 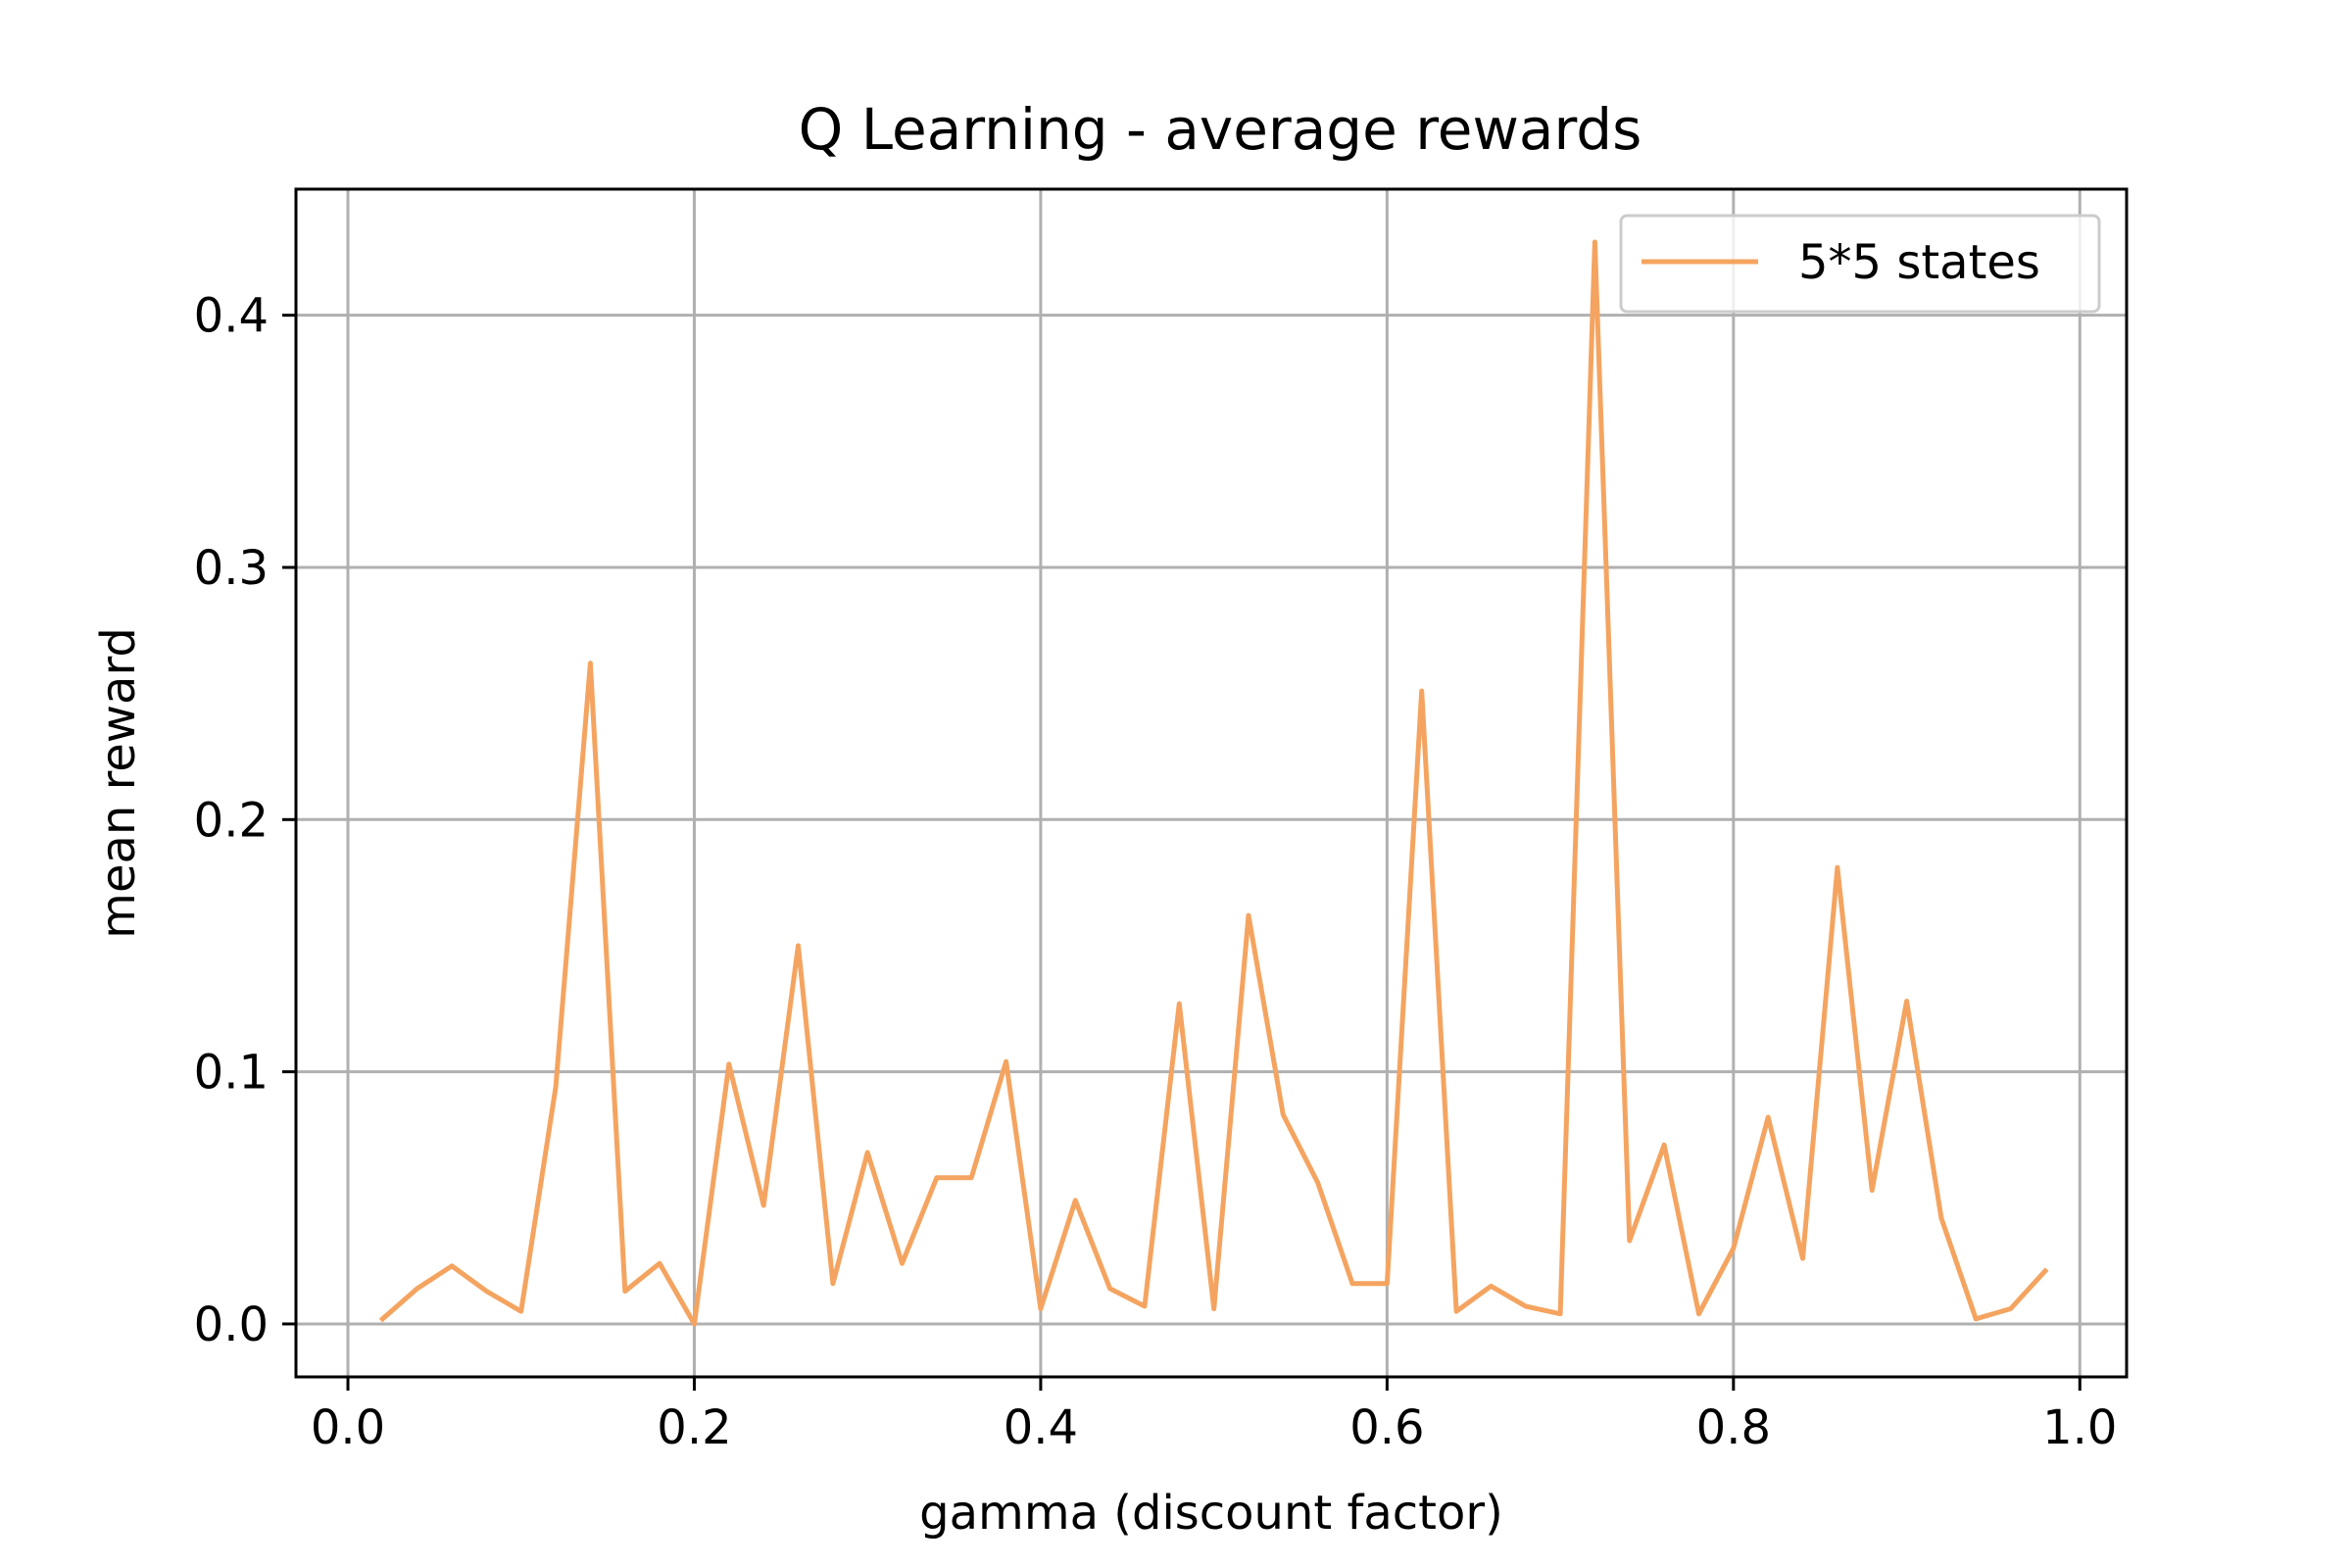 What do you see at coordinates (1041, 1427) in the screenshot?
I see `x-tick-label: 0.4` at bounding box center [1041, 1427].